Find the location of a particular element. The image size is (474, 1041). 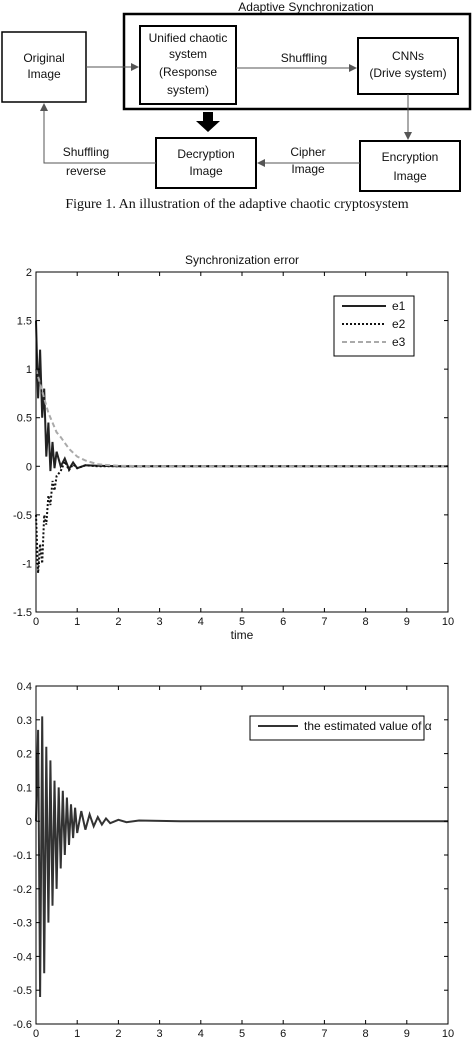

y-tick-label: 0.5 is located at coordinates (24, 419).